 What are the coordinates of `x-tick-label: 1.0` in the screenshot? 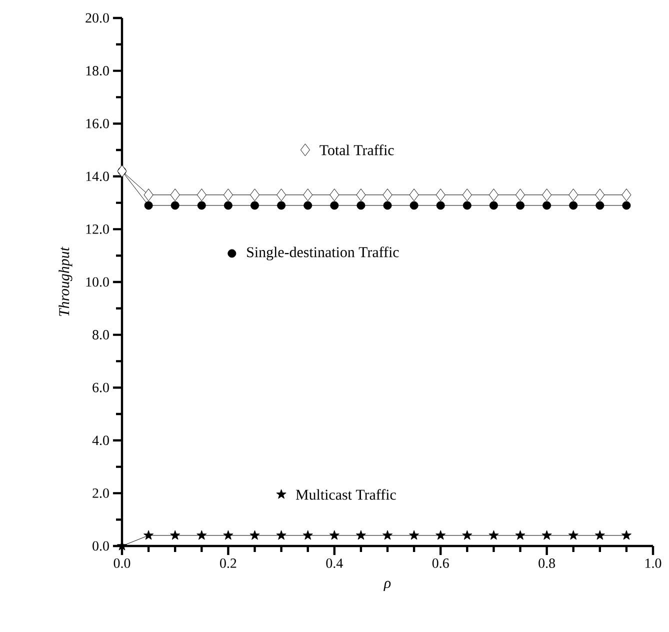 It's located at (654, 563).